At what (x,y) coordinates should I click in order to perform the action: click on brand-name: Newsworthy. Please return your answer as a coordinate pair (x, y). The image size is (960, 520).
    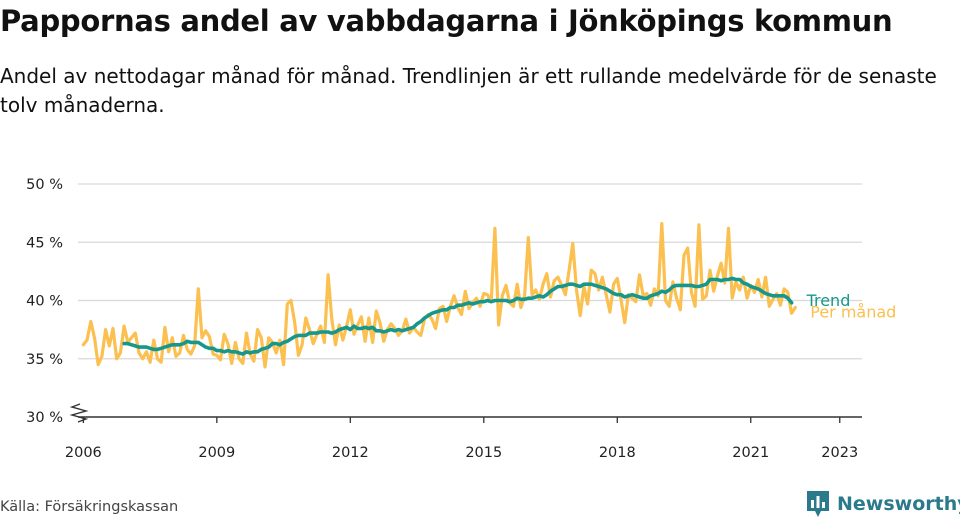
    Looking at the image, I should click on (898, 504).